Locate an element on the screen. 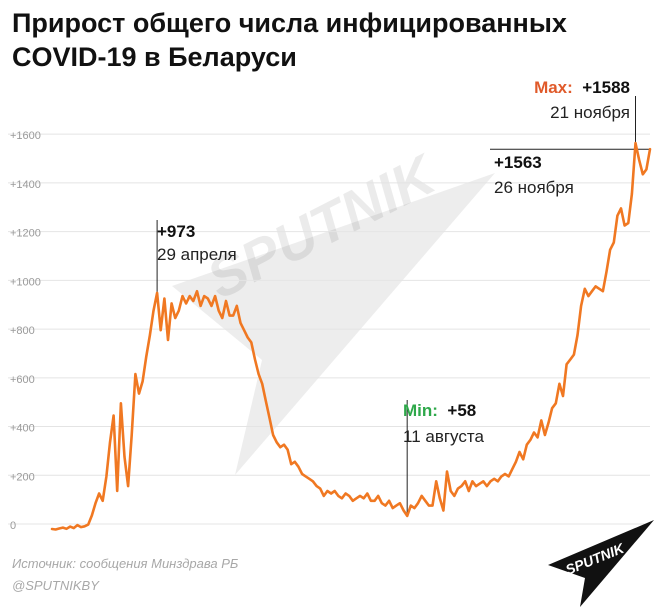 This screenshot has width=660, height=613. sputnik-logo: SPUTNIK is located at coordinates (601, 563).